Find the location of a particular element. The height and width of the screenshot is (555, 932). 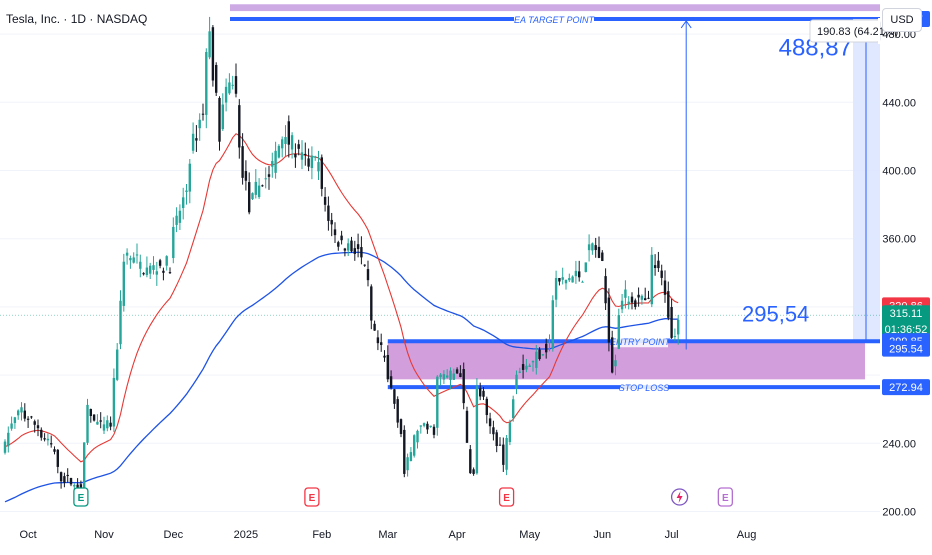

earnings-marker is located at coordinates (312, 497).